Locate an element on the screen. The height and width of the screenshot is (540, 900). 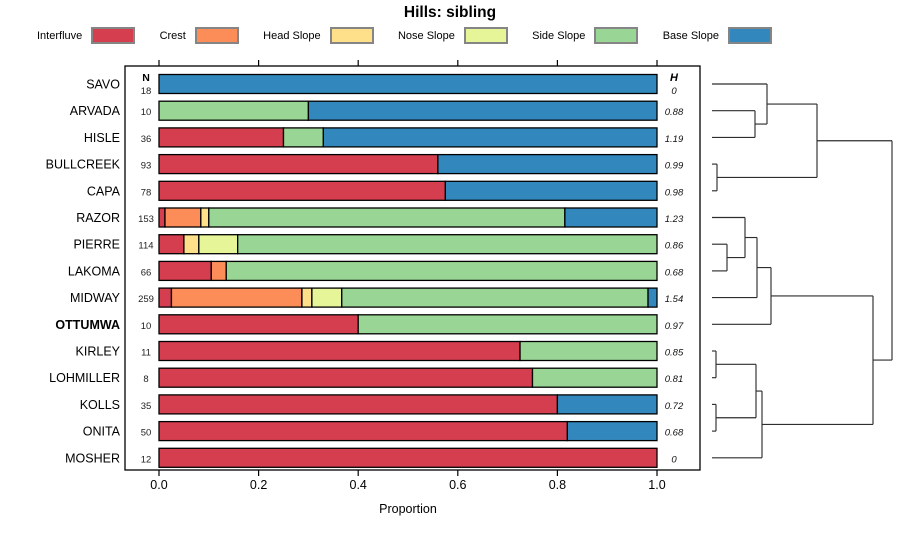
row-label: RAZOR is located at coordinates (98, 218).